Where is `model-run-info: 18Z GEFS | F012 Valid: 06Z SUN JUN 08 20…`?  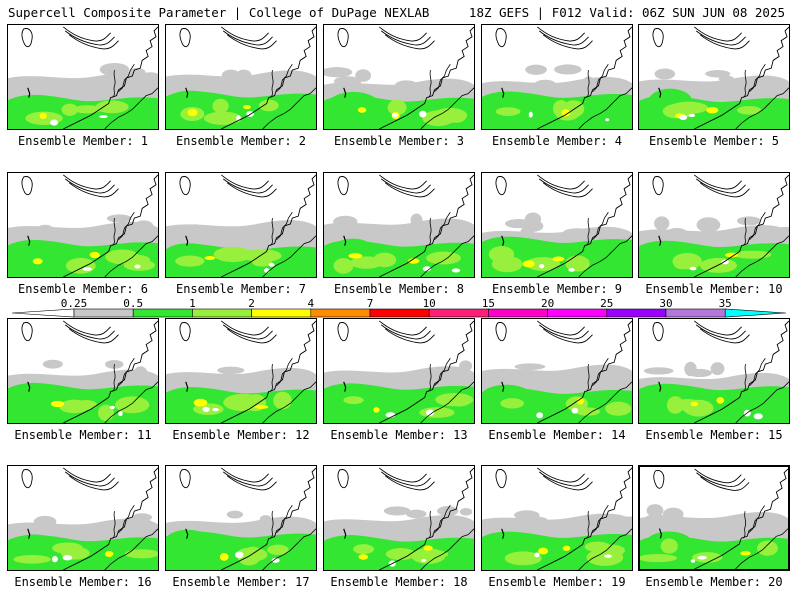 model-run-info: 18Z GEFS | F012 Valid: 06Z SUN JUN 08 20… is located at coordinates (626, 12).